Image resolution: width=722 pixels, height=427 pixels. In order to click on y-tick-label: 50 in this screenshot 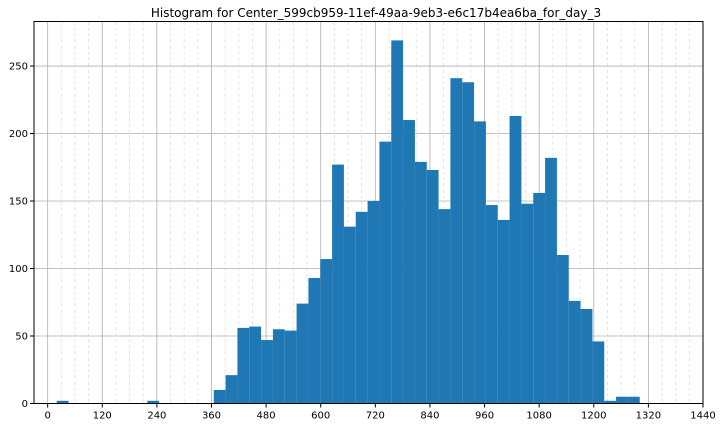, I will do `click(21, 337)`.